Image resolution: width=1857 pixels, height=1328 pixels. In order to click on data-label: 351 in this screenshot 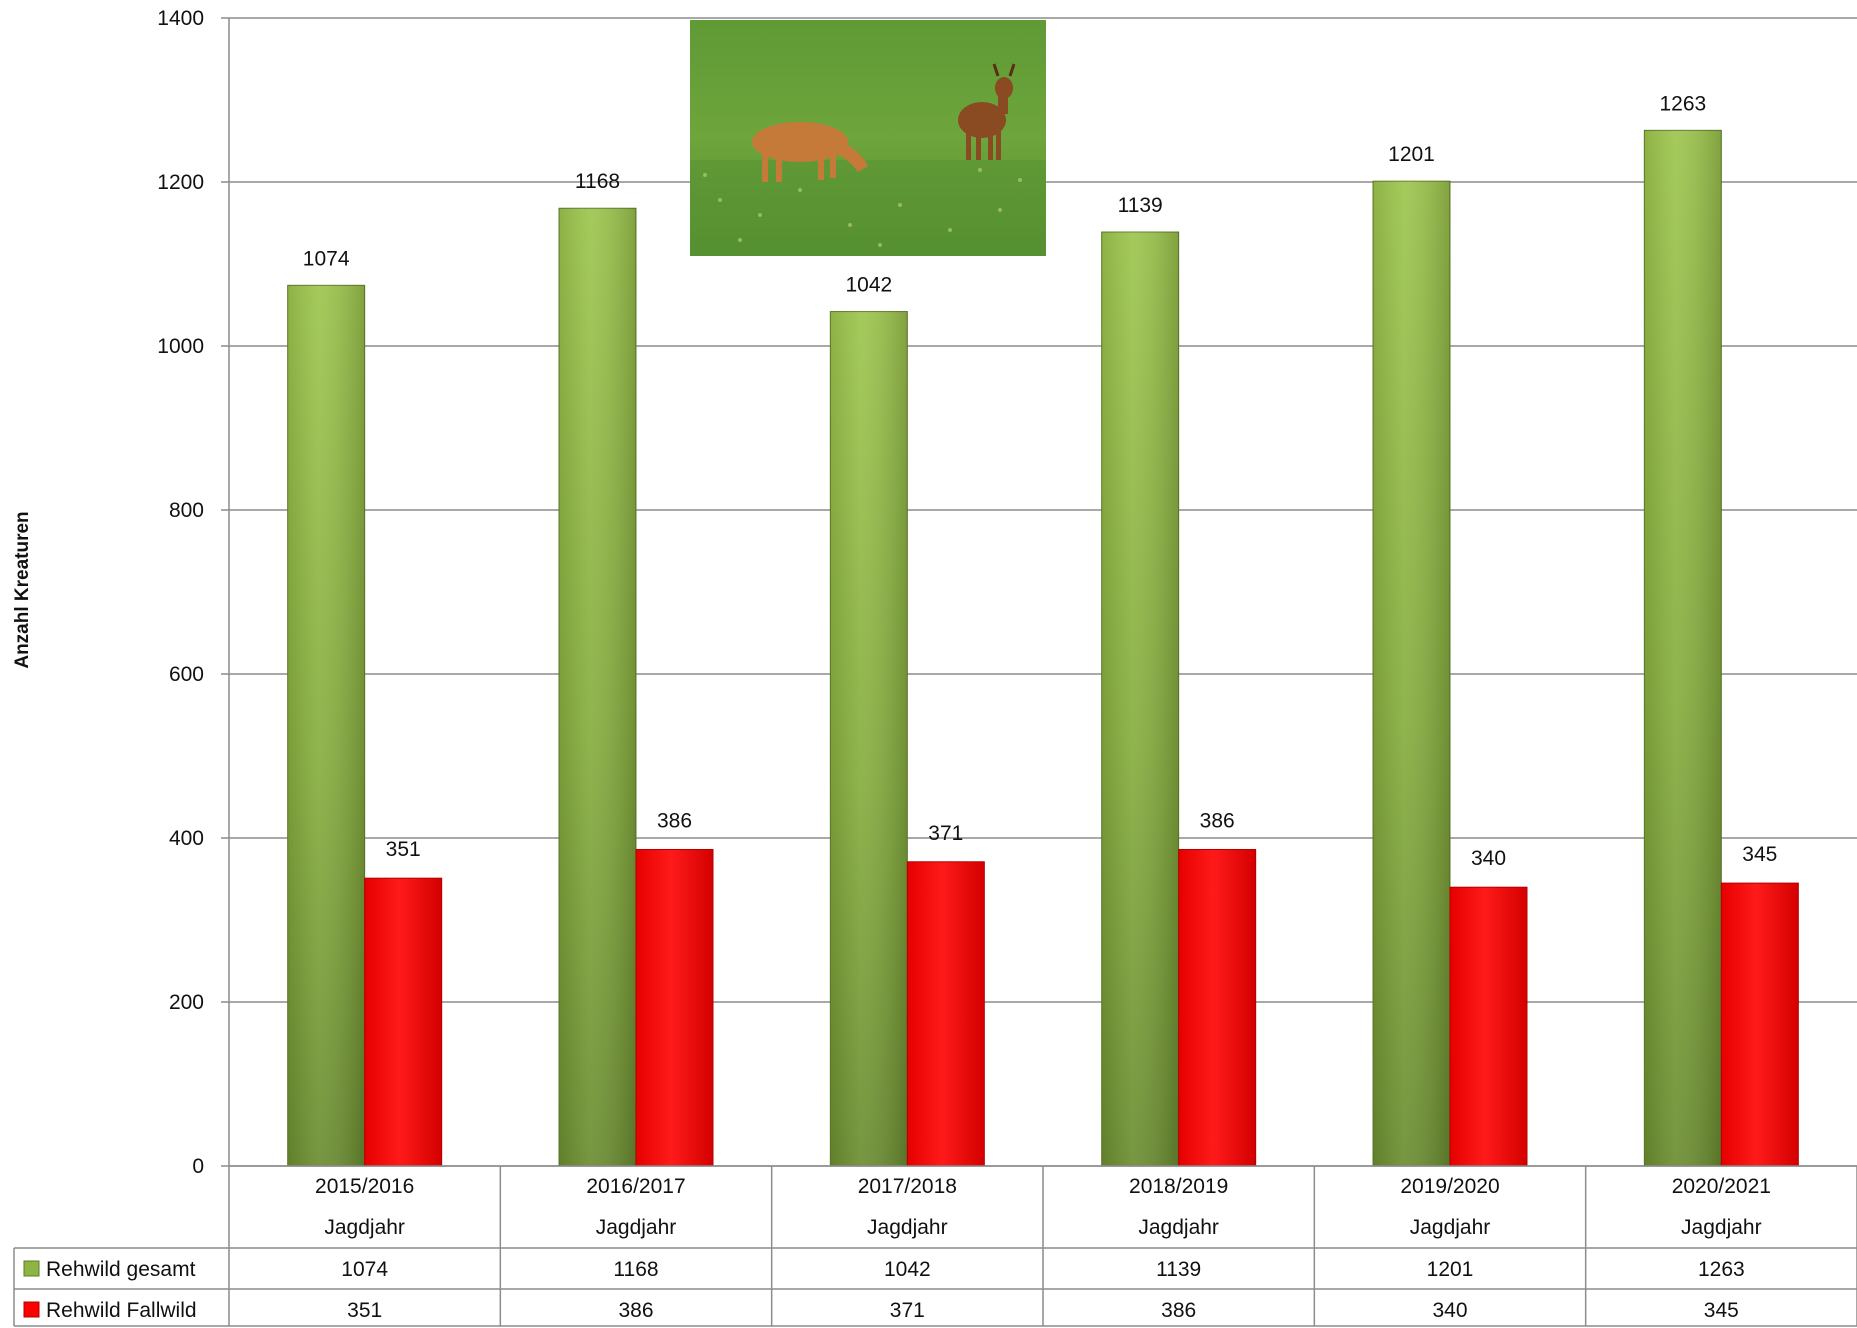, I will do `click(403, 849)`.